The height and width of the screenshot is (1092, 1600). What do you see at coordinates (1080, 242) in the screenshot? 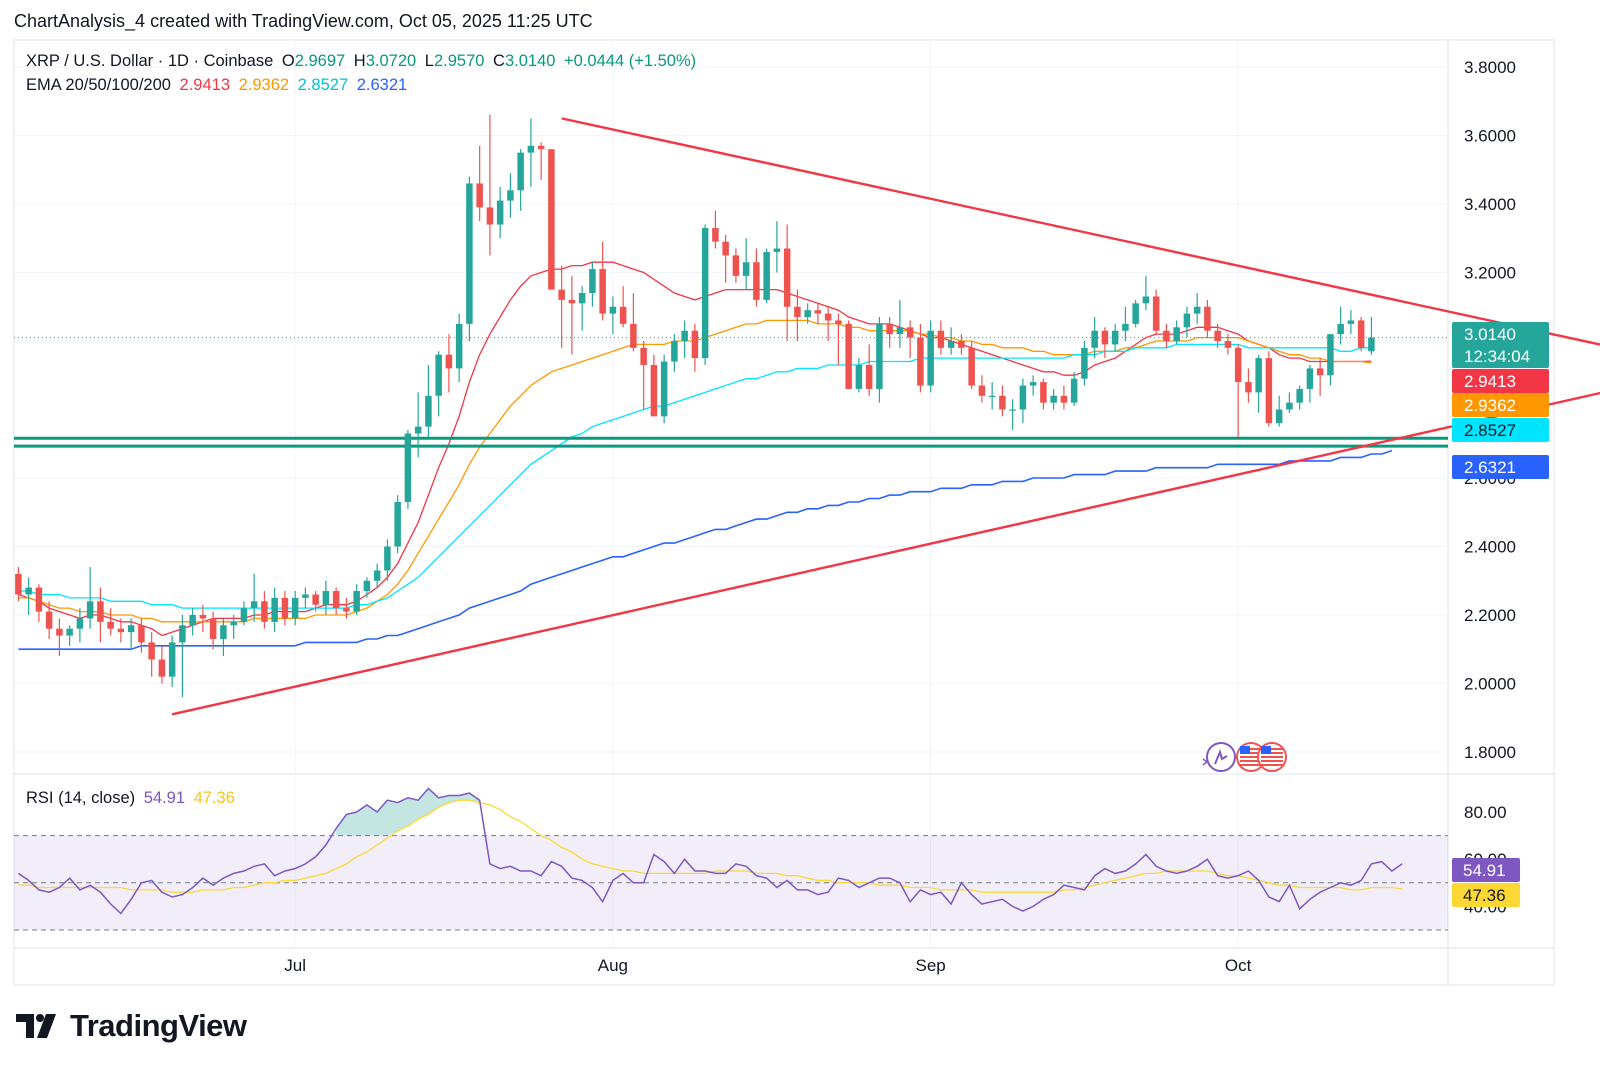
I see `trendline-descending-resistance` at bounding box center [1080, 242].